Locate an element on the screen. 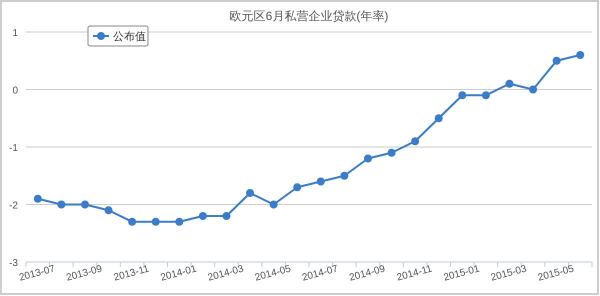 The height and width of the screenshot is (296, 600). x-tick-label: 2014-03 is located at coordinates (226, 273).